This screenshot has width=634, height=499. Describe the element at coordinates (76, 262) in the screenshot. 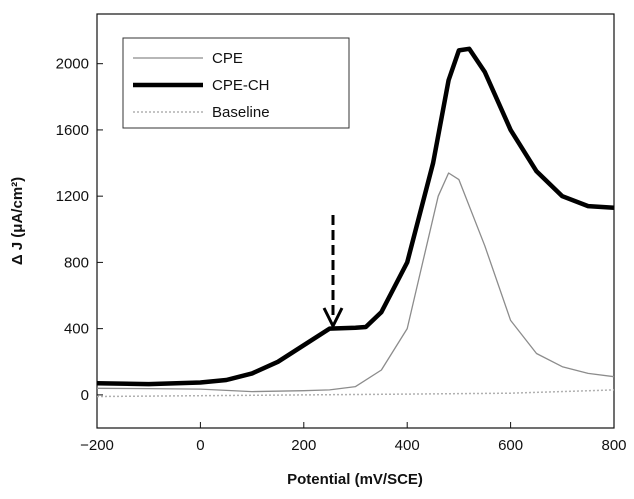

I see `y-tick-label: 800` at that location.